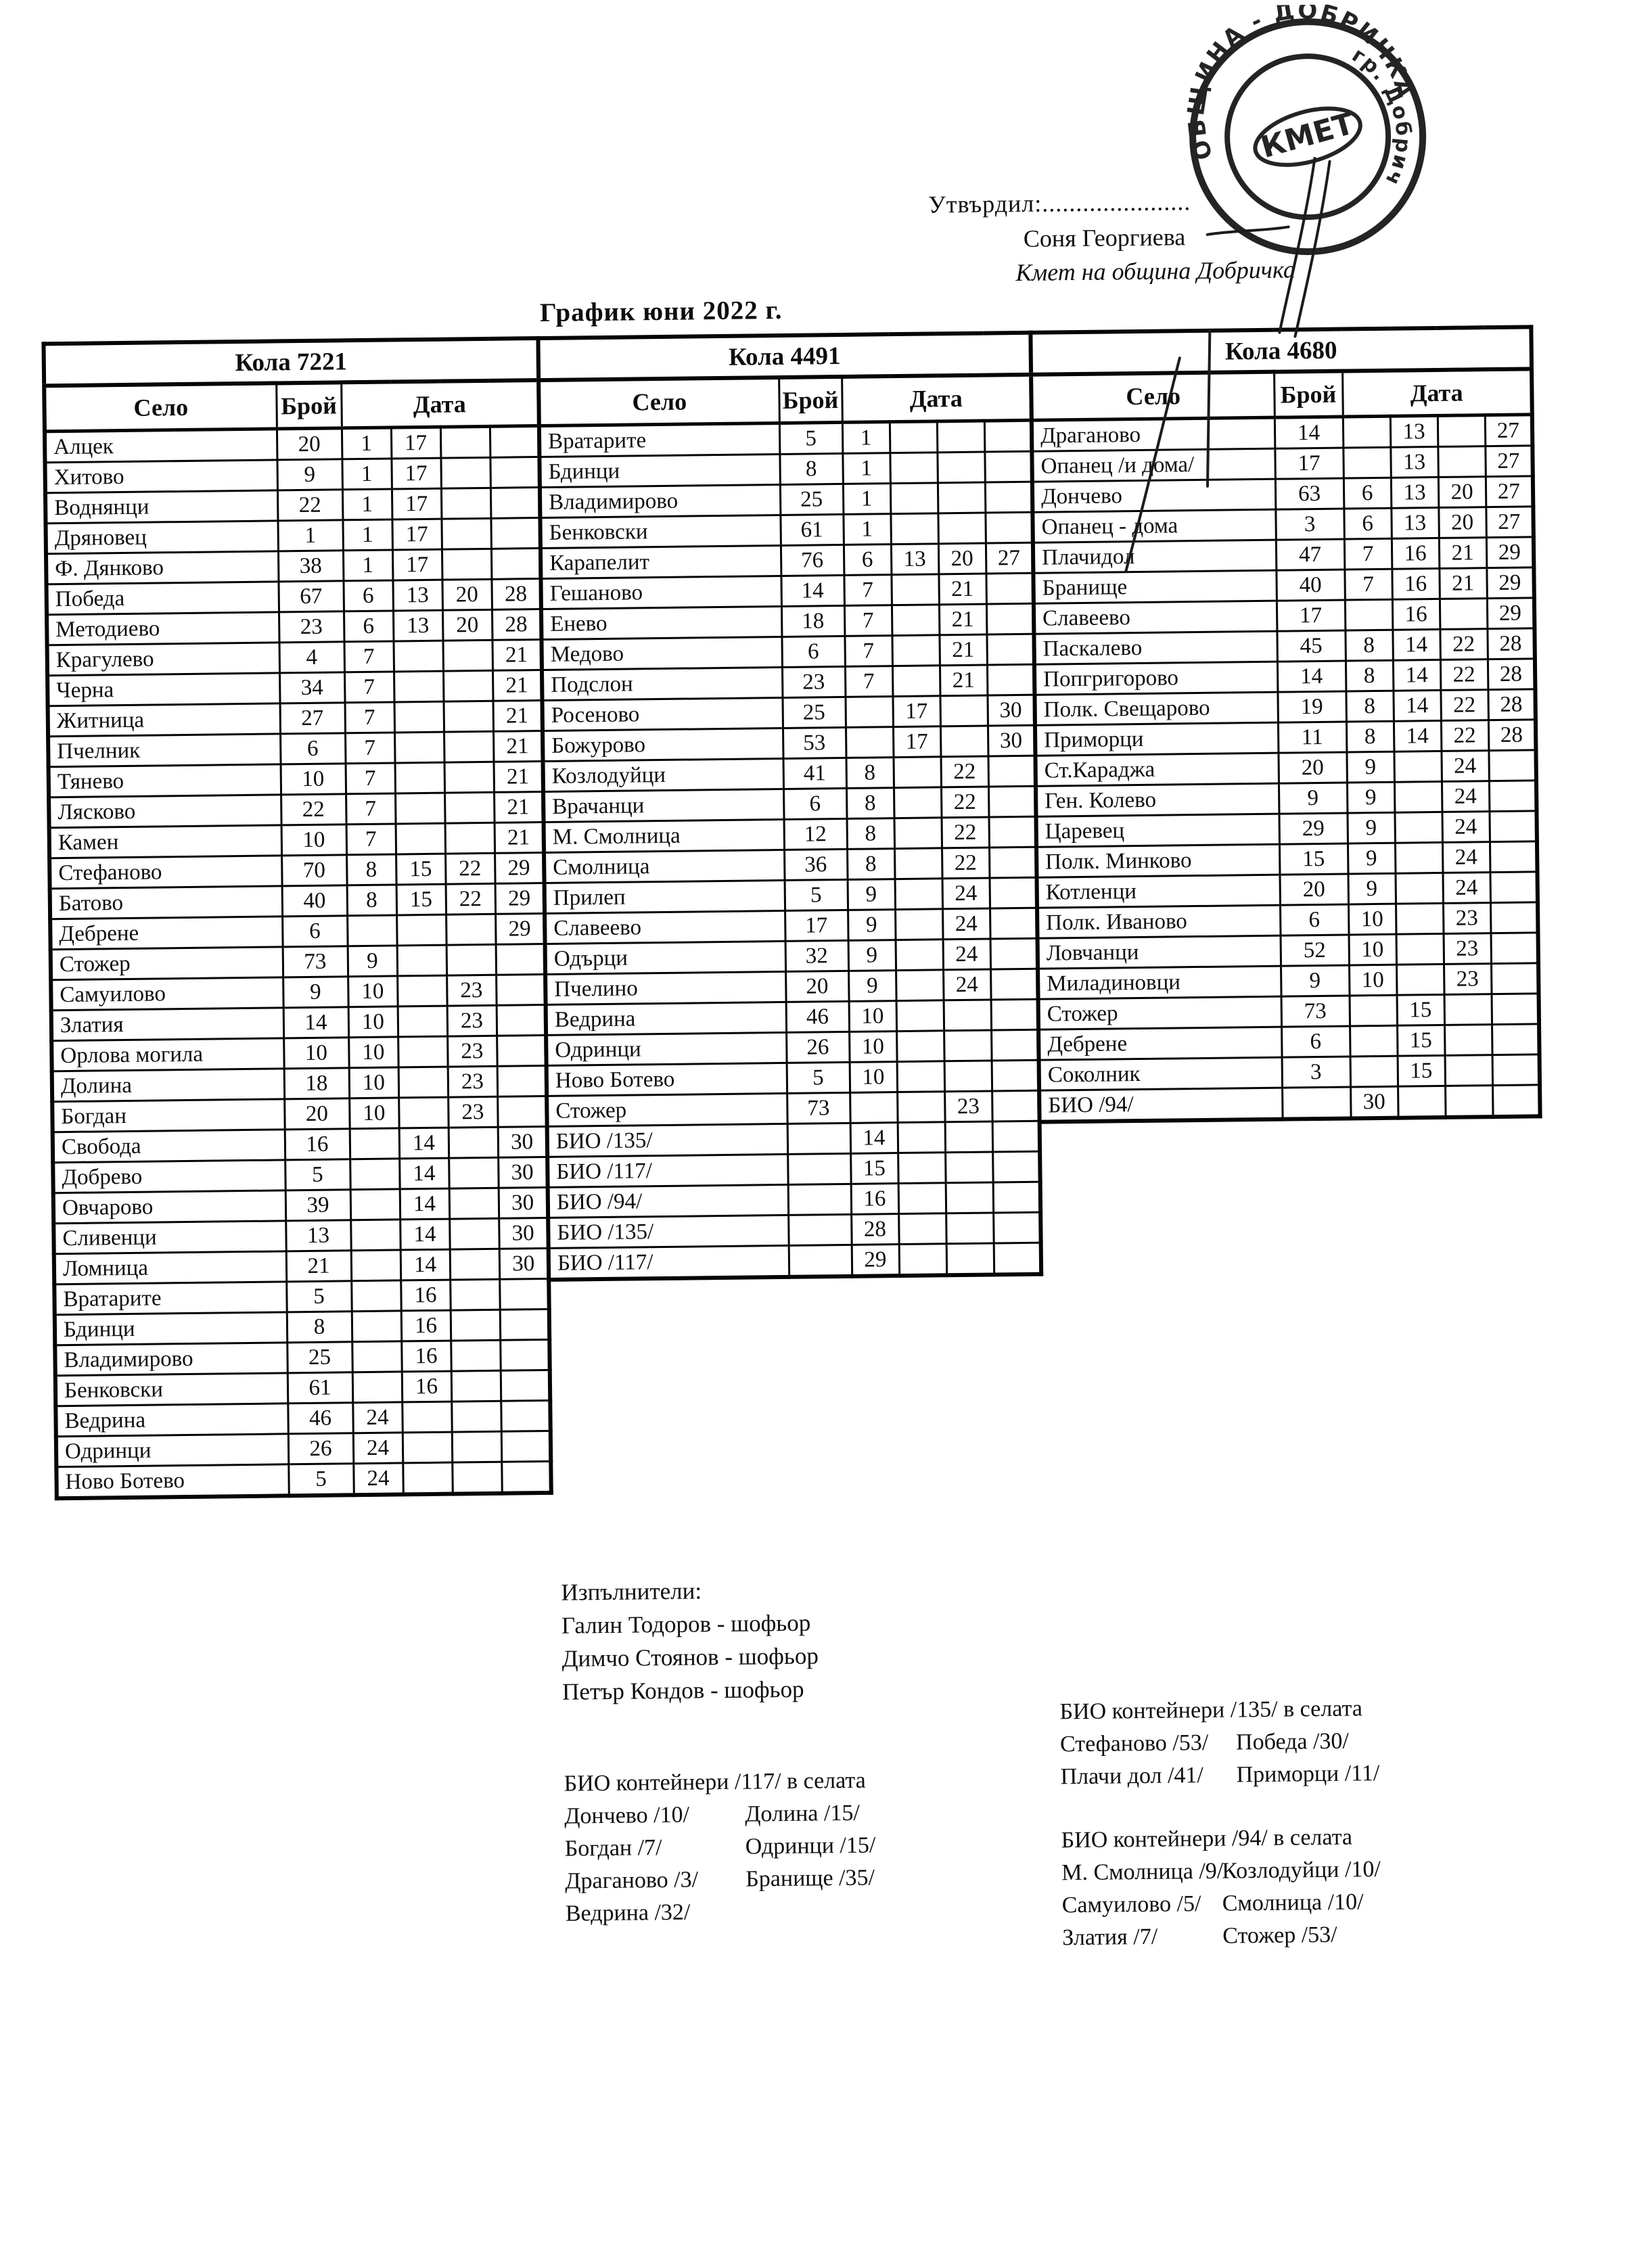 The height and width of the screenshot is (2247, 1652). What do you see at coordinates (168, 1115) in the screenshot?
I see `village-cell: Богдан` at bounding box center [168, 1115].